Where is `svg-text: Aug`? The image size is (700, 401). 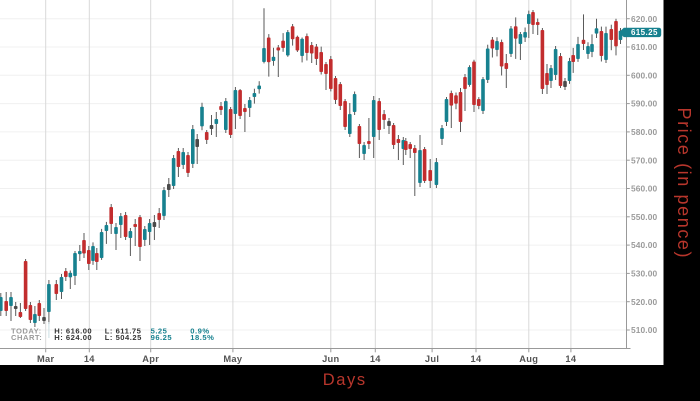
svg-text: Aug is located at coordinates (528, 359).